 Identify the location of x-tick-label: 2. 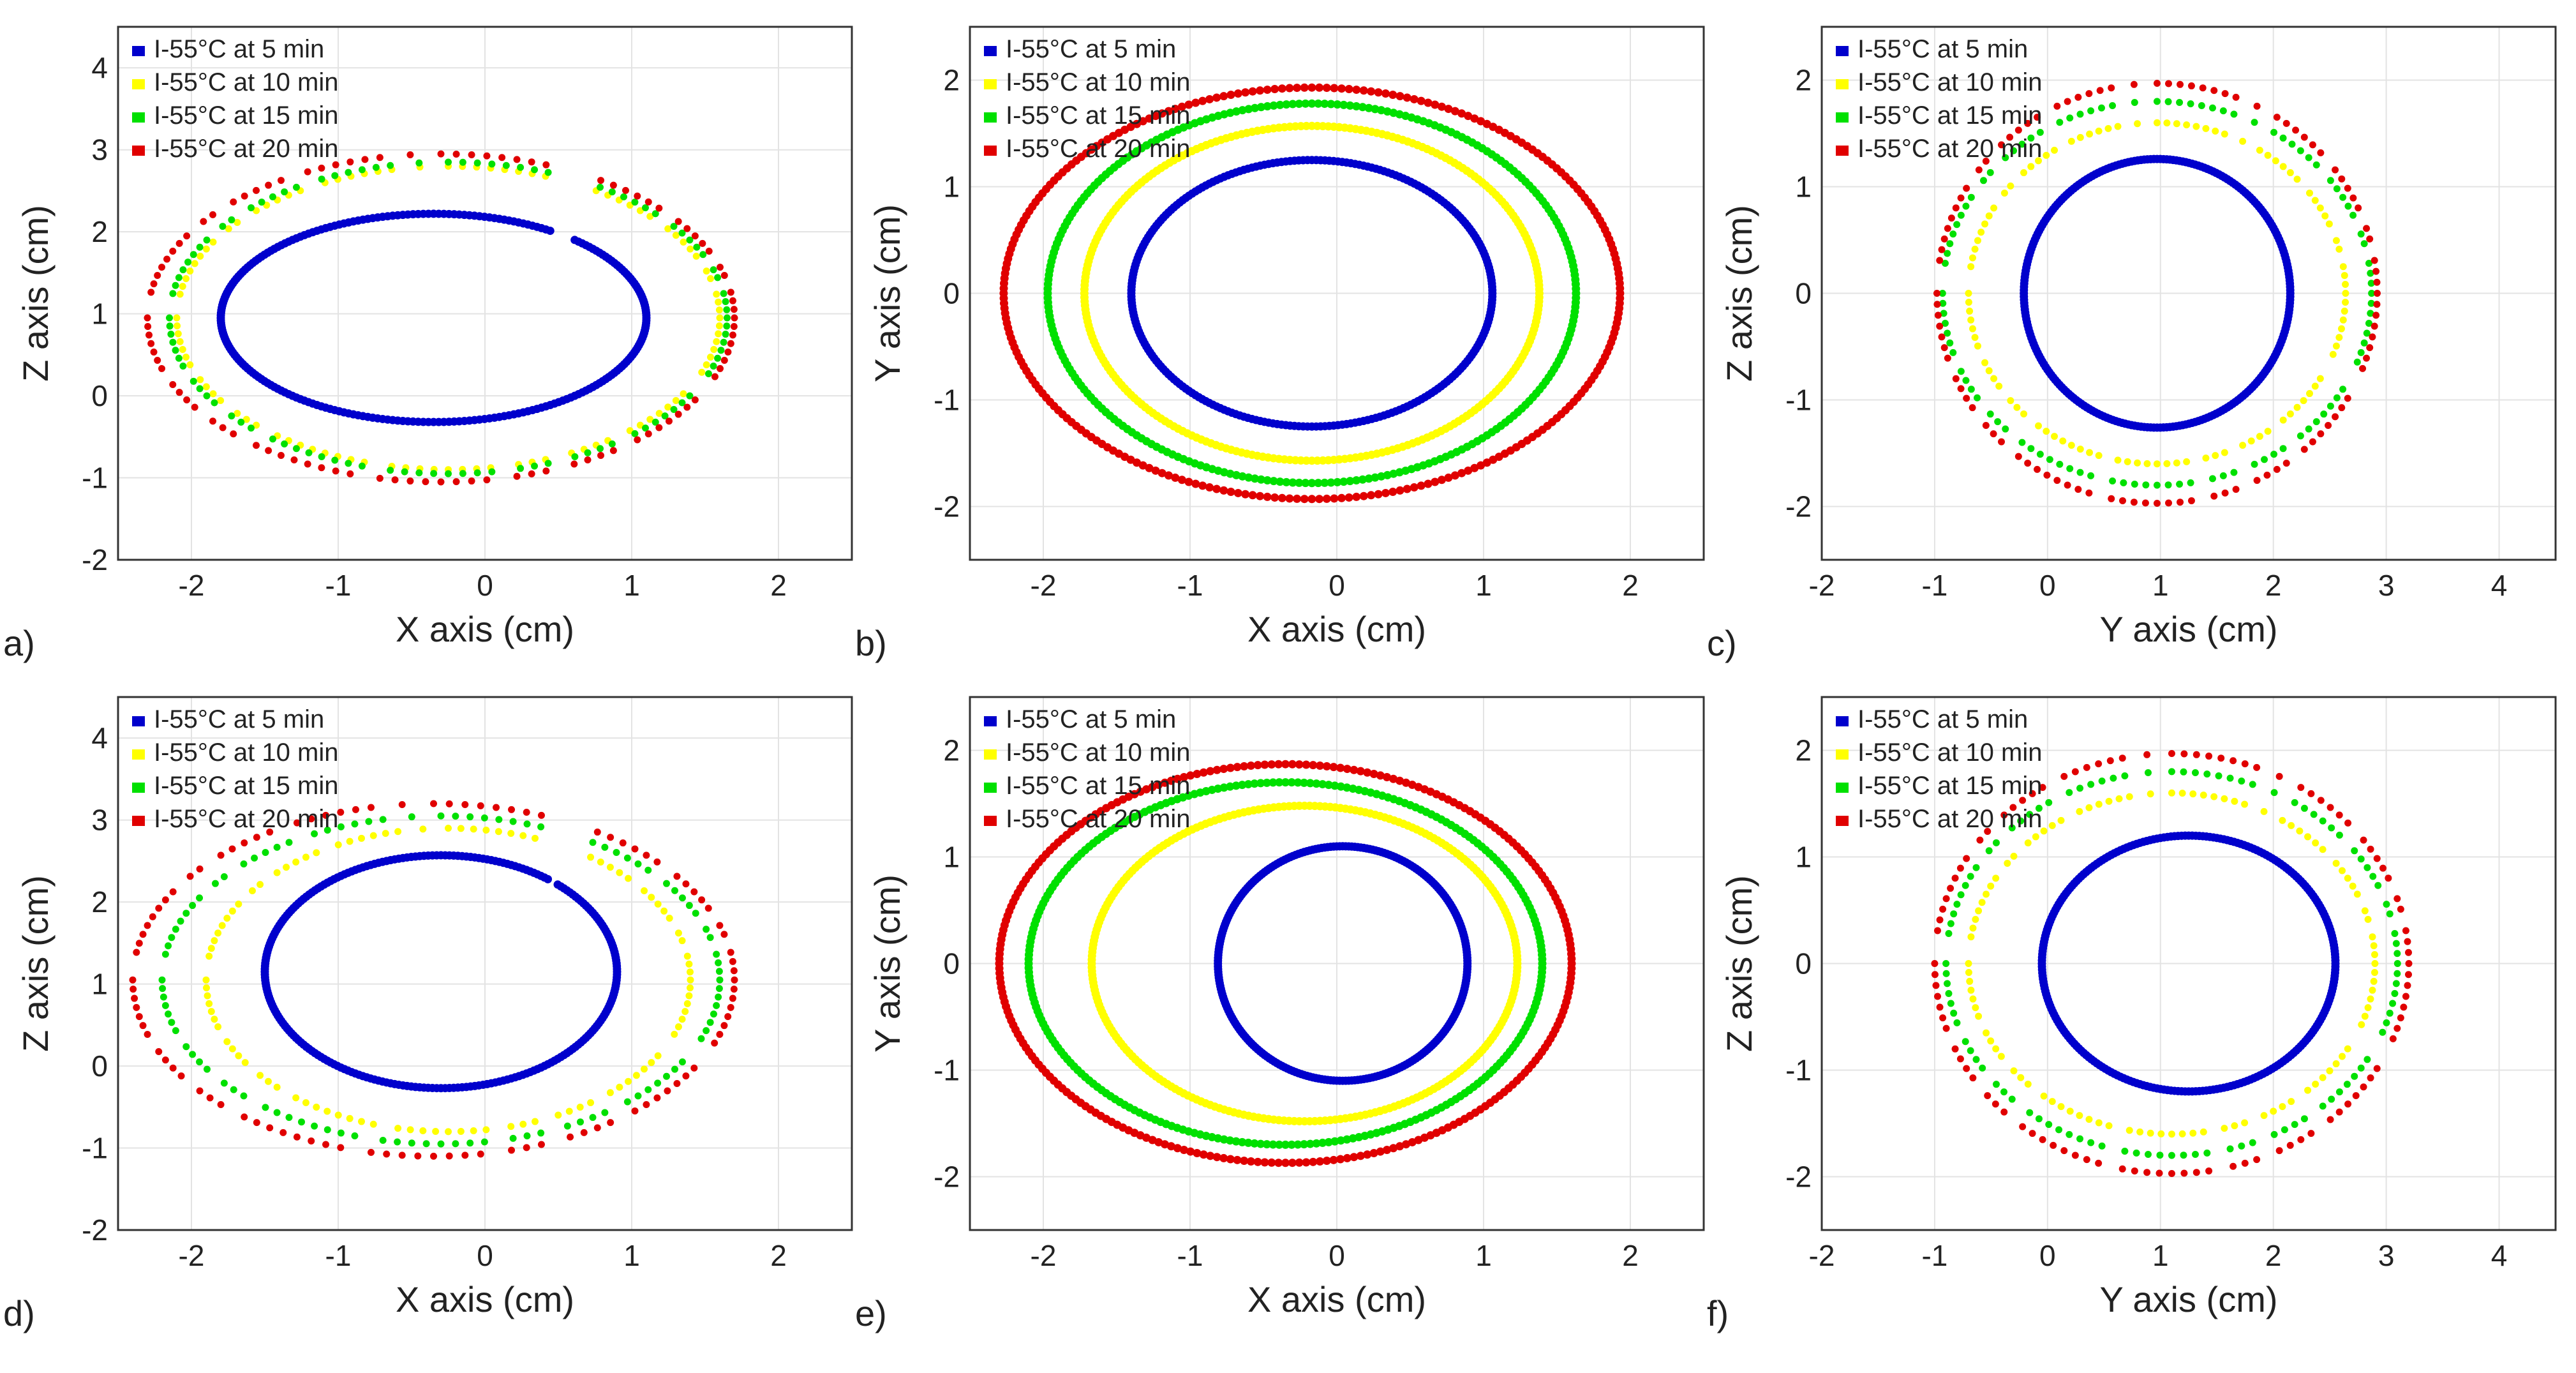
(2273, 585).